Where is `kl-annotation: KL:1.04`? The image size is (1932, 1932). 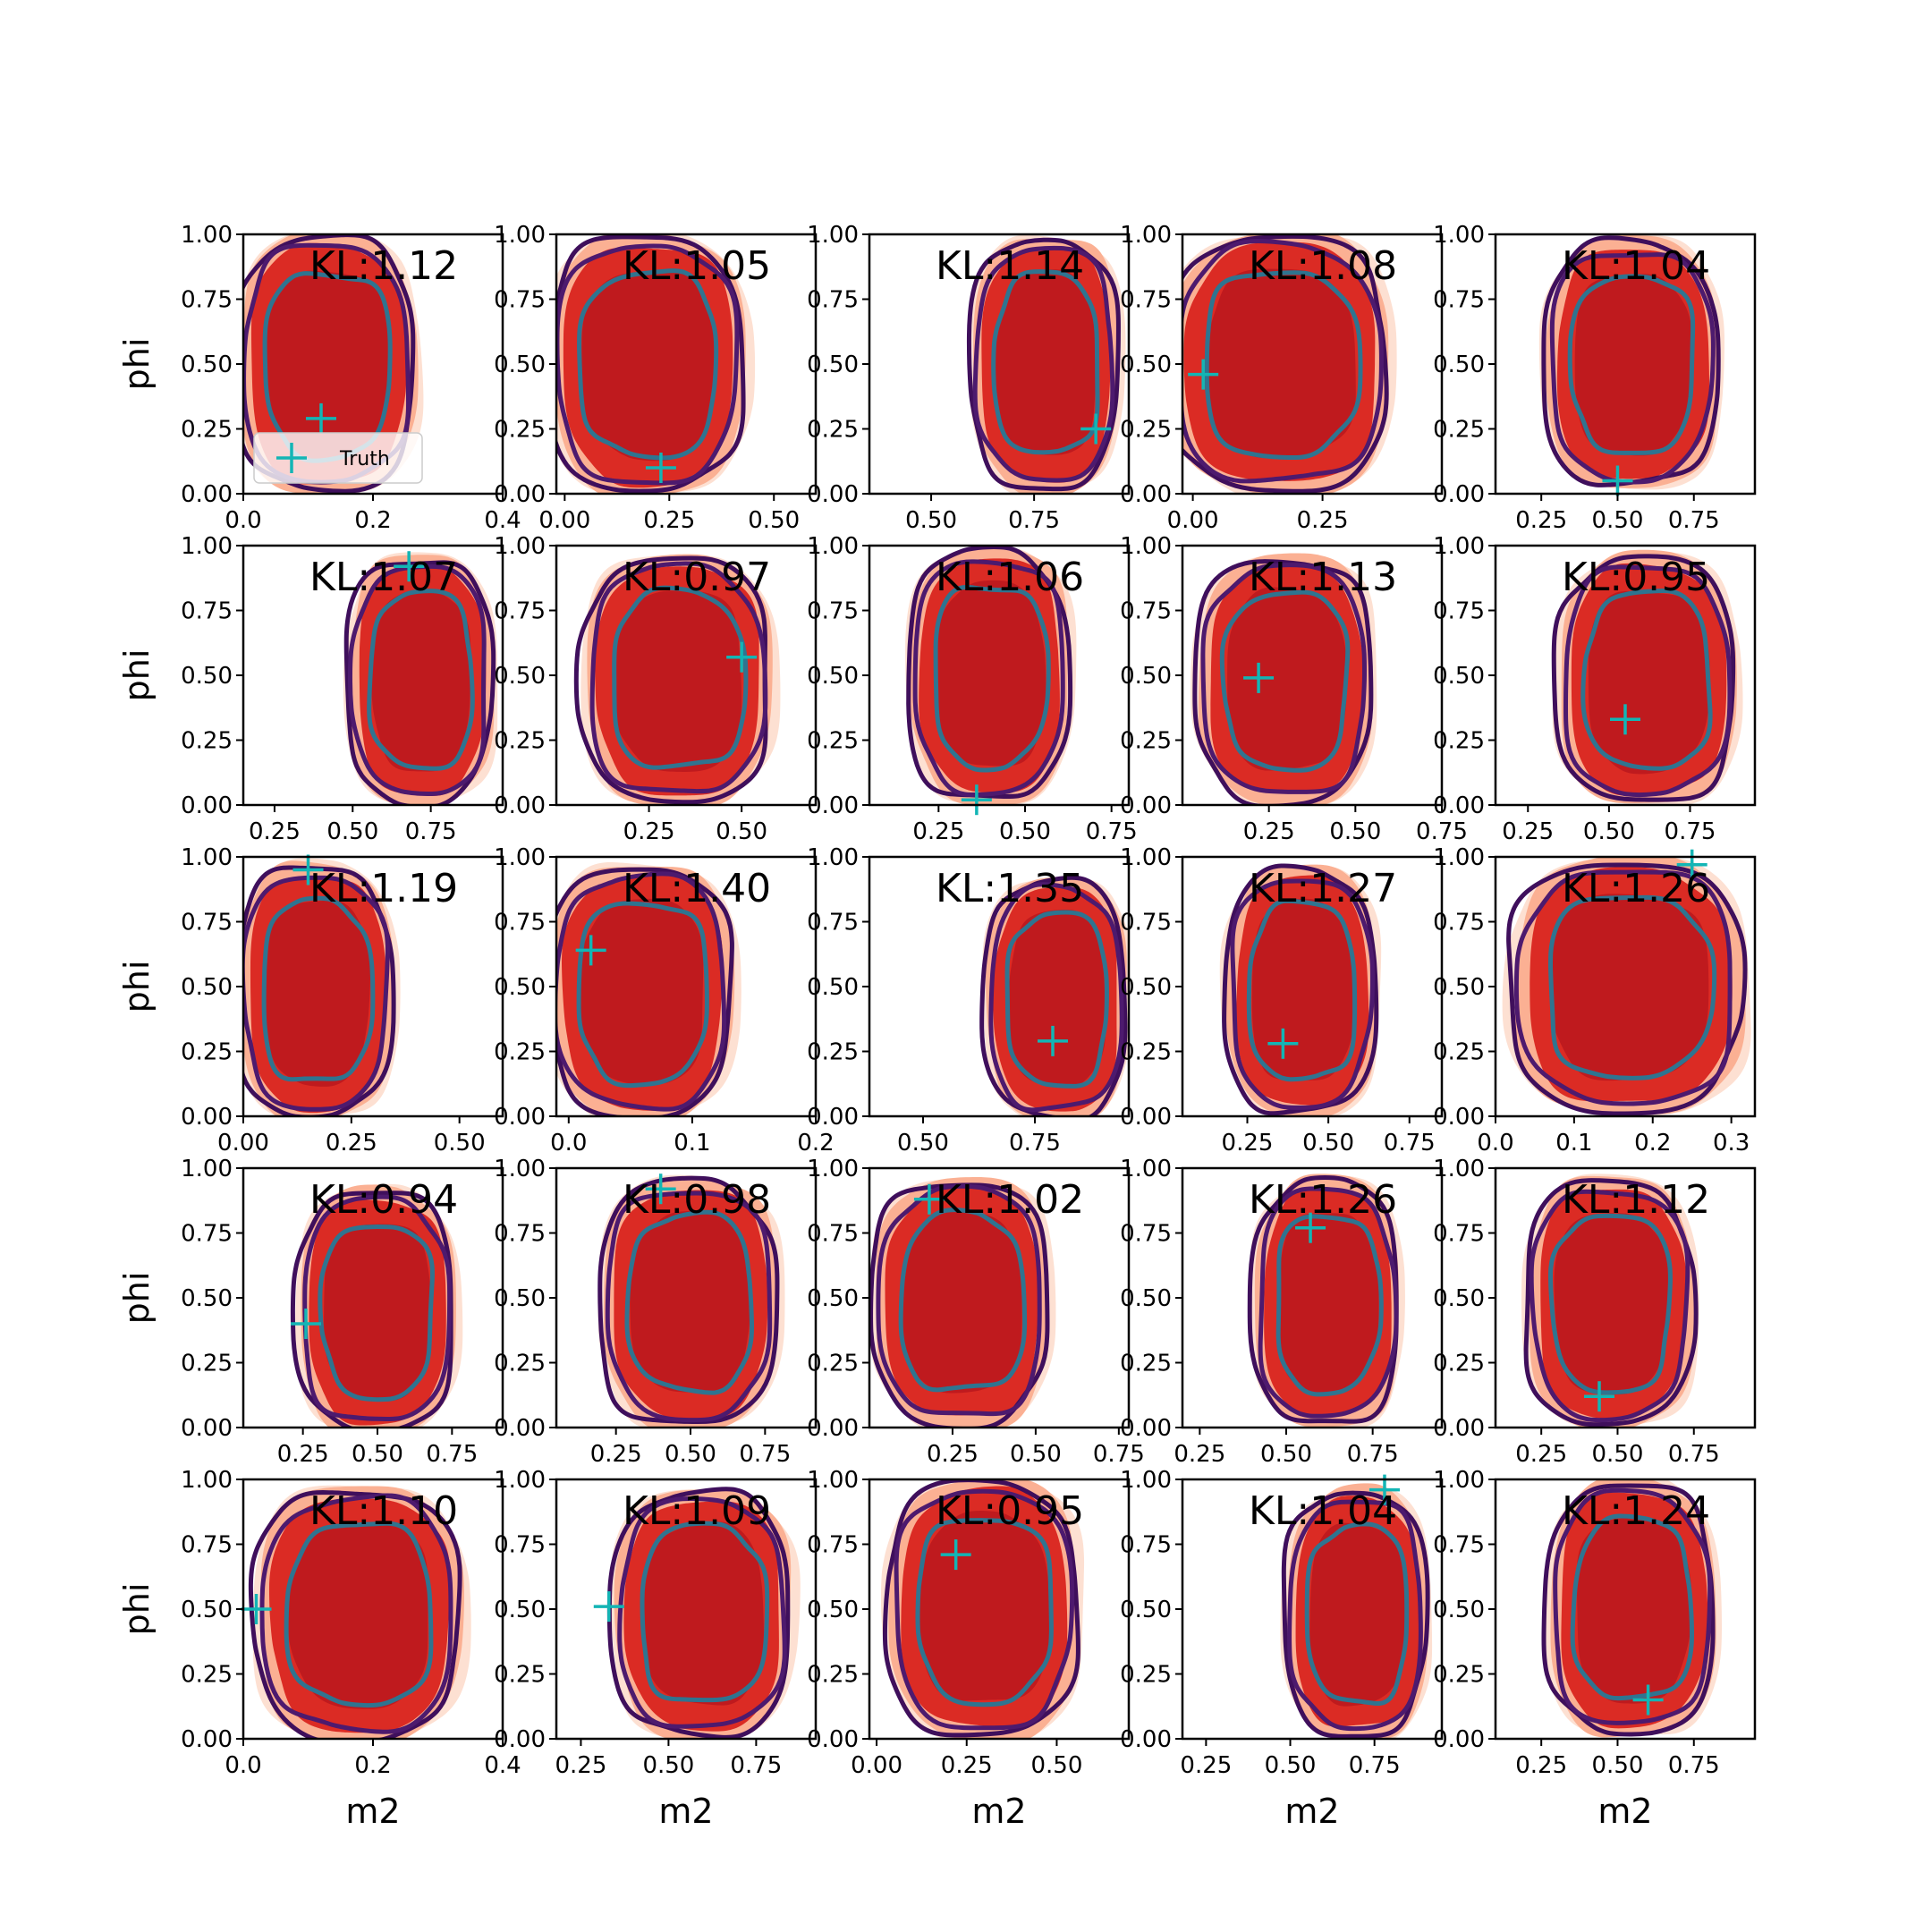
kl-annotation: KL:1.04 is located at coordinates (1636, 266).